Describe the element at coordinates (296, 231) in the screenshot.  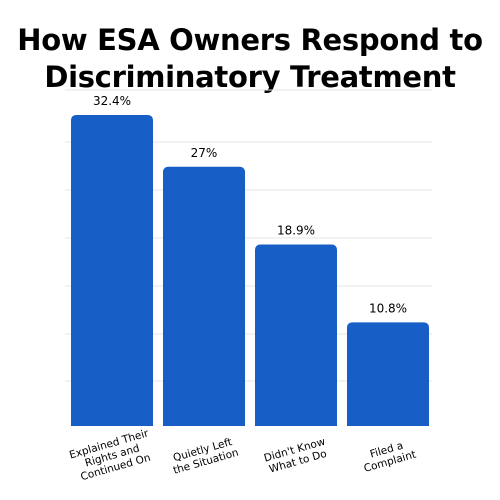
I see `data-label-2: 18.9%` at that location.